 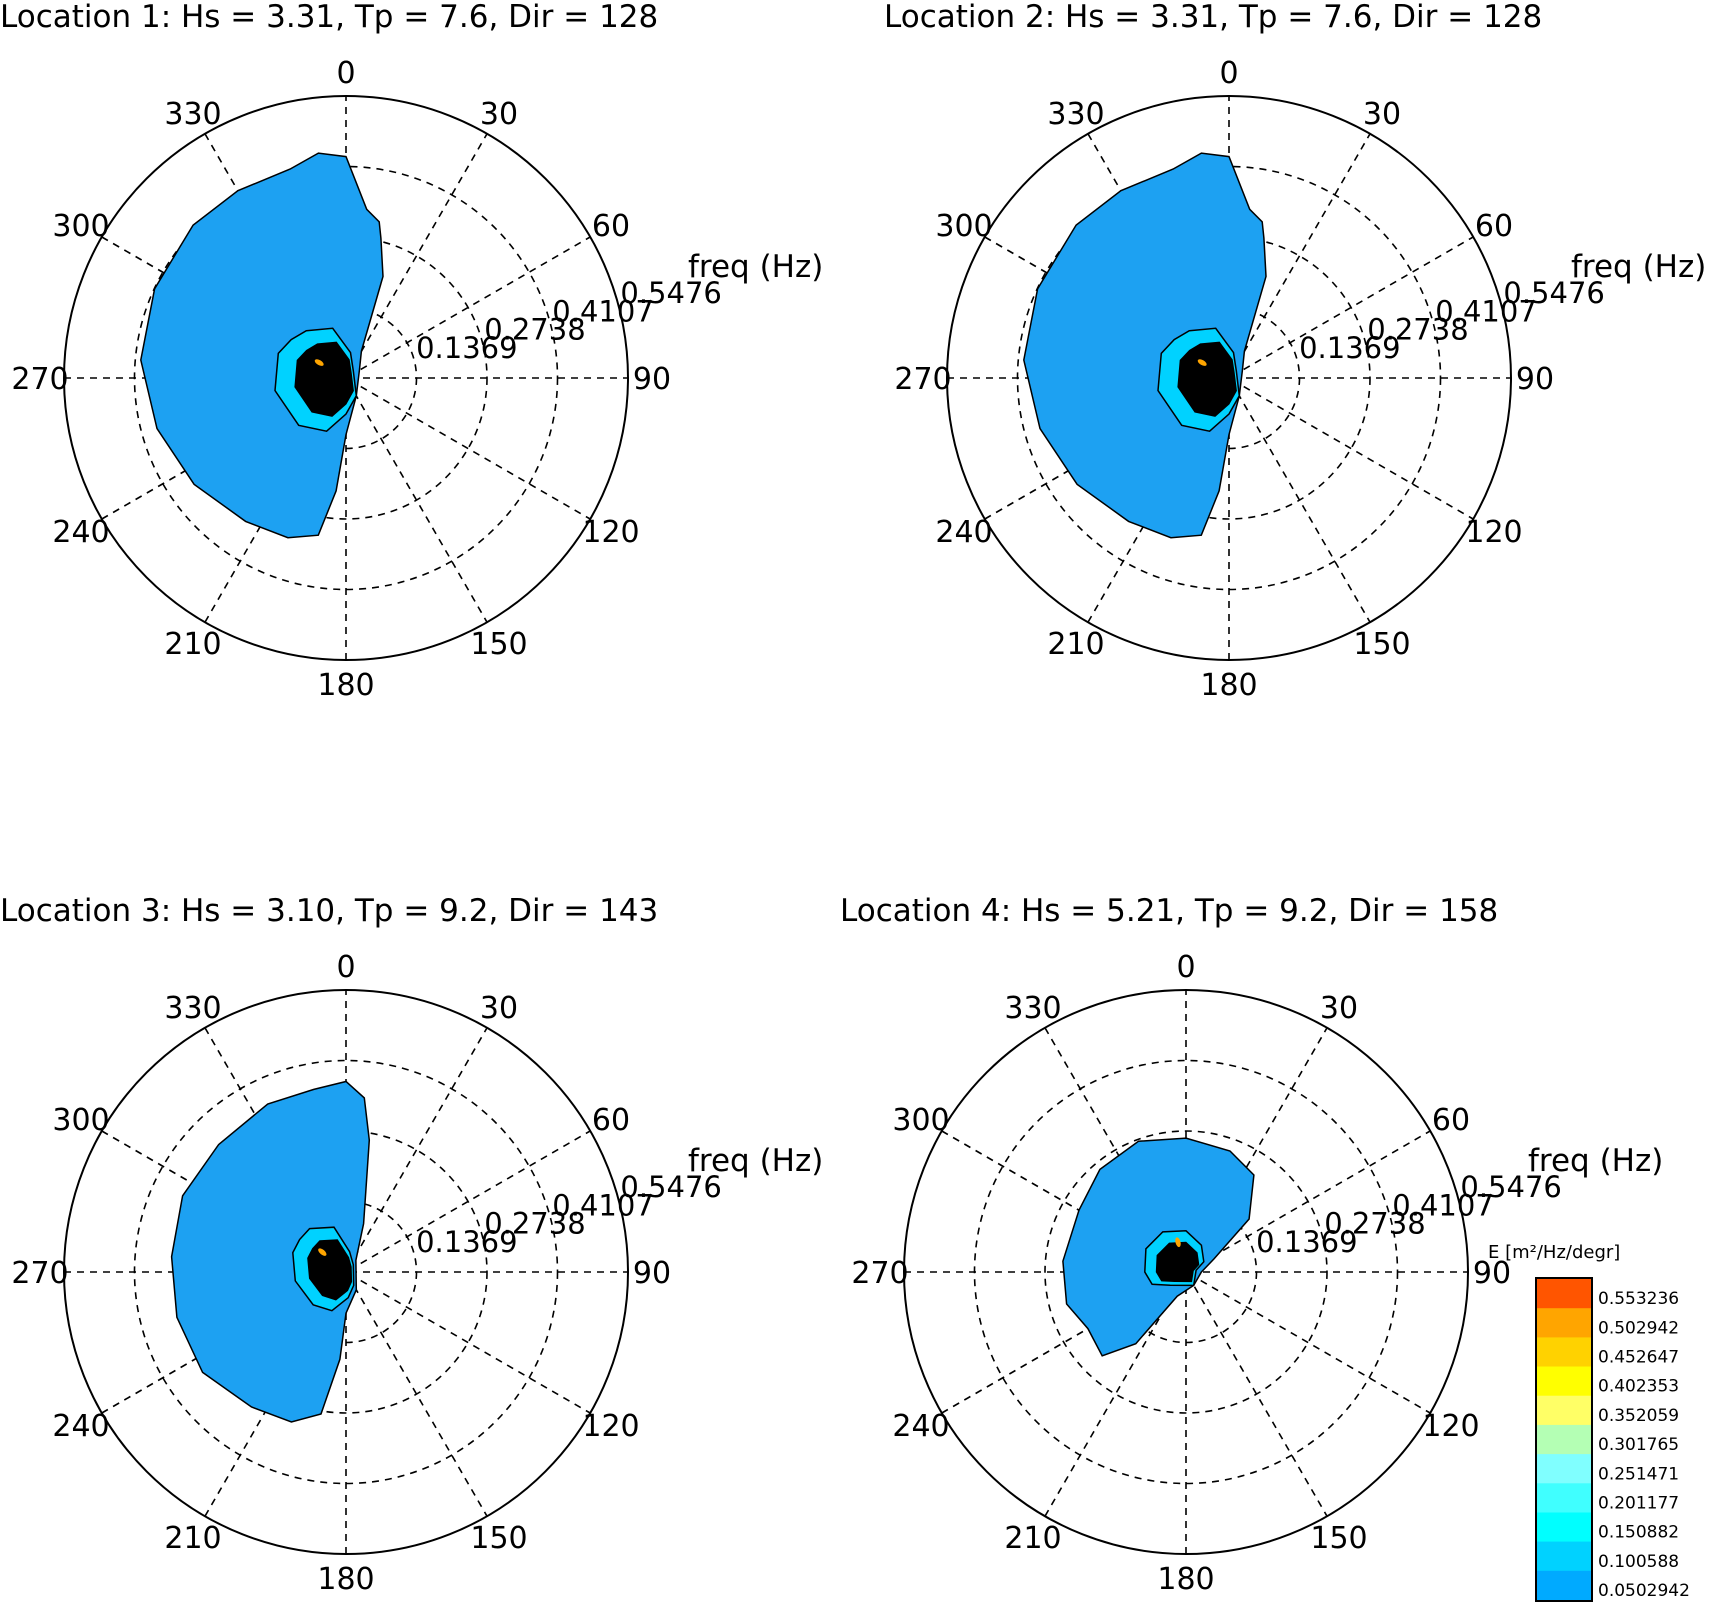 I want to click on colorbar-tick-label: 0.150882, so click(x=1638, y=1533).